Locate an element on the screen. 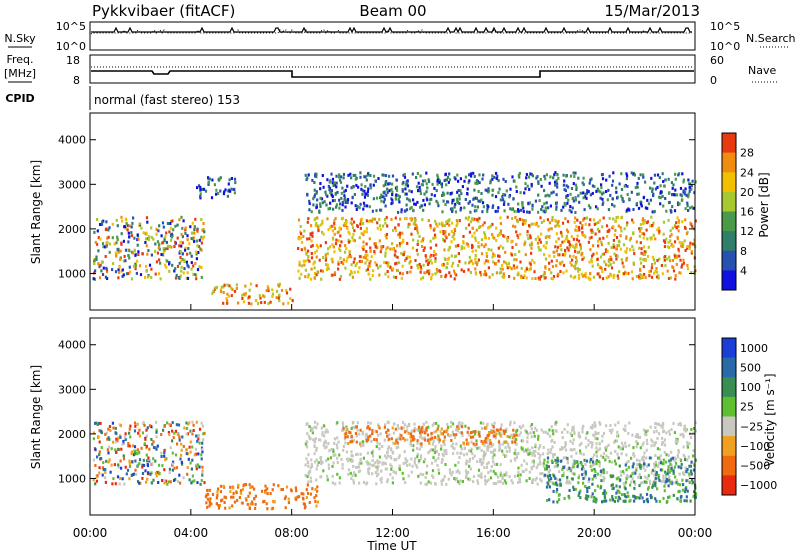  noise-left-label: N.Sky is located at coordinates (20, 38).